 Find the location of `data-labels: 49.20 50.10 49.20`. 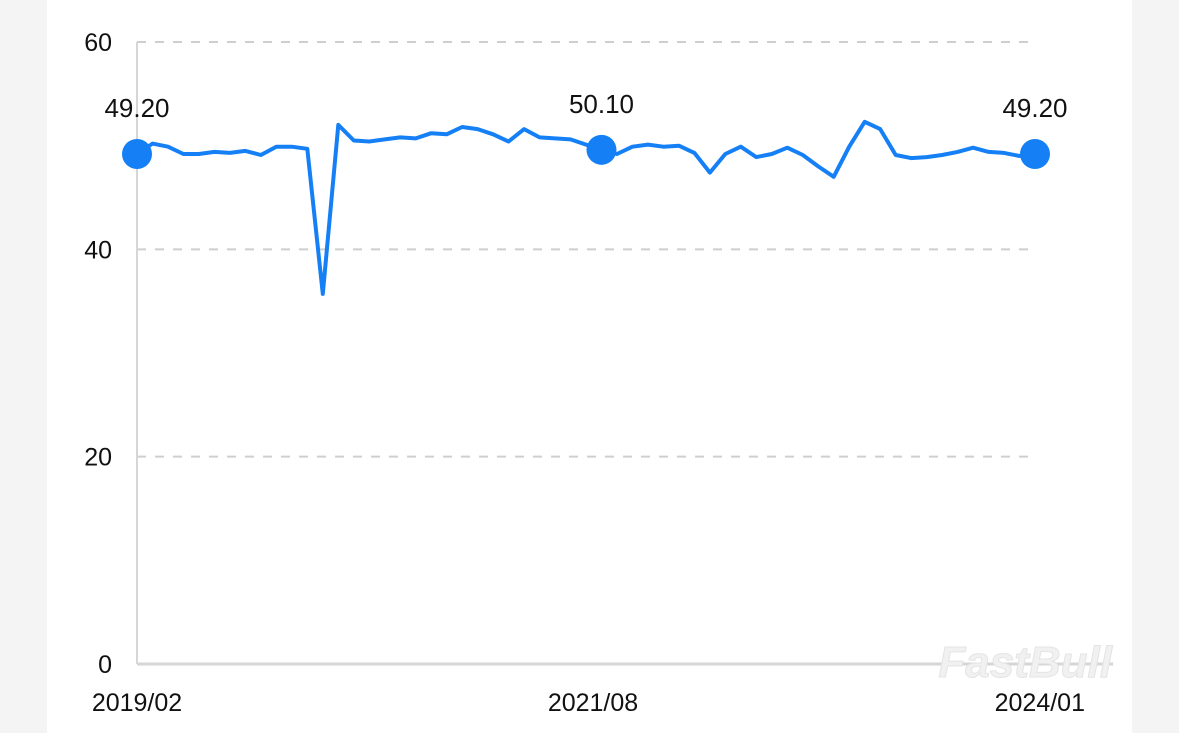

data-labels: 49.20 50.10 49.20 is located at coordinates (585, 106).